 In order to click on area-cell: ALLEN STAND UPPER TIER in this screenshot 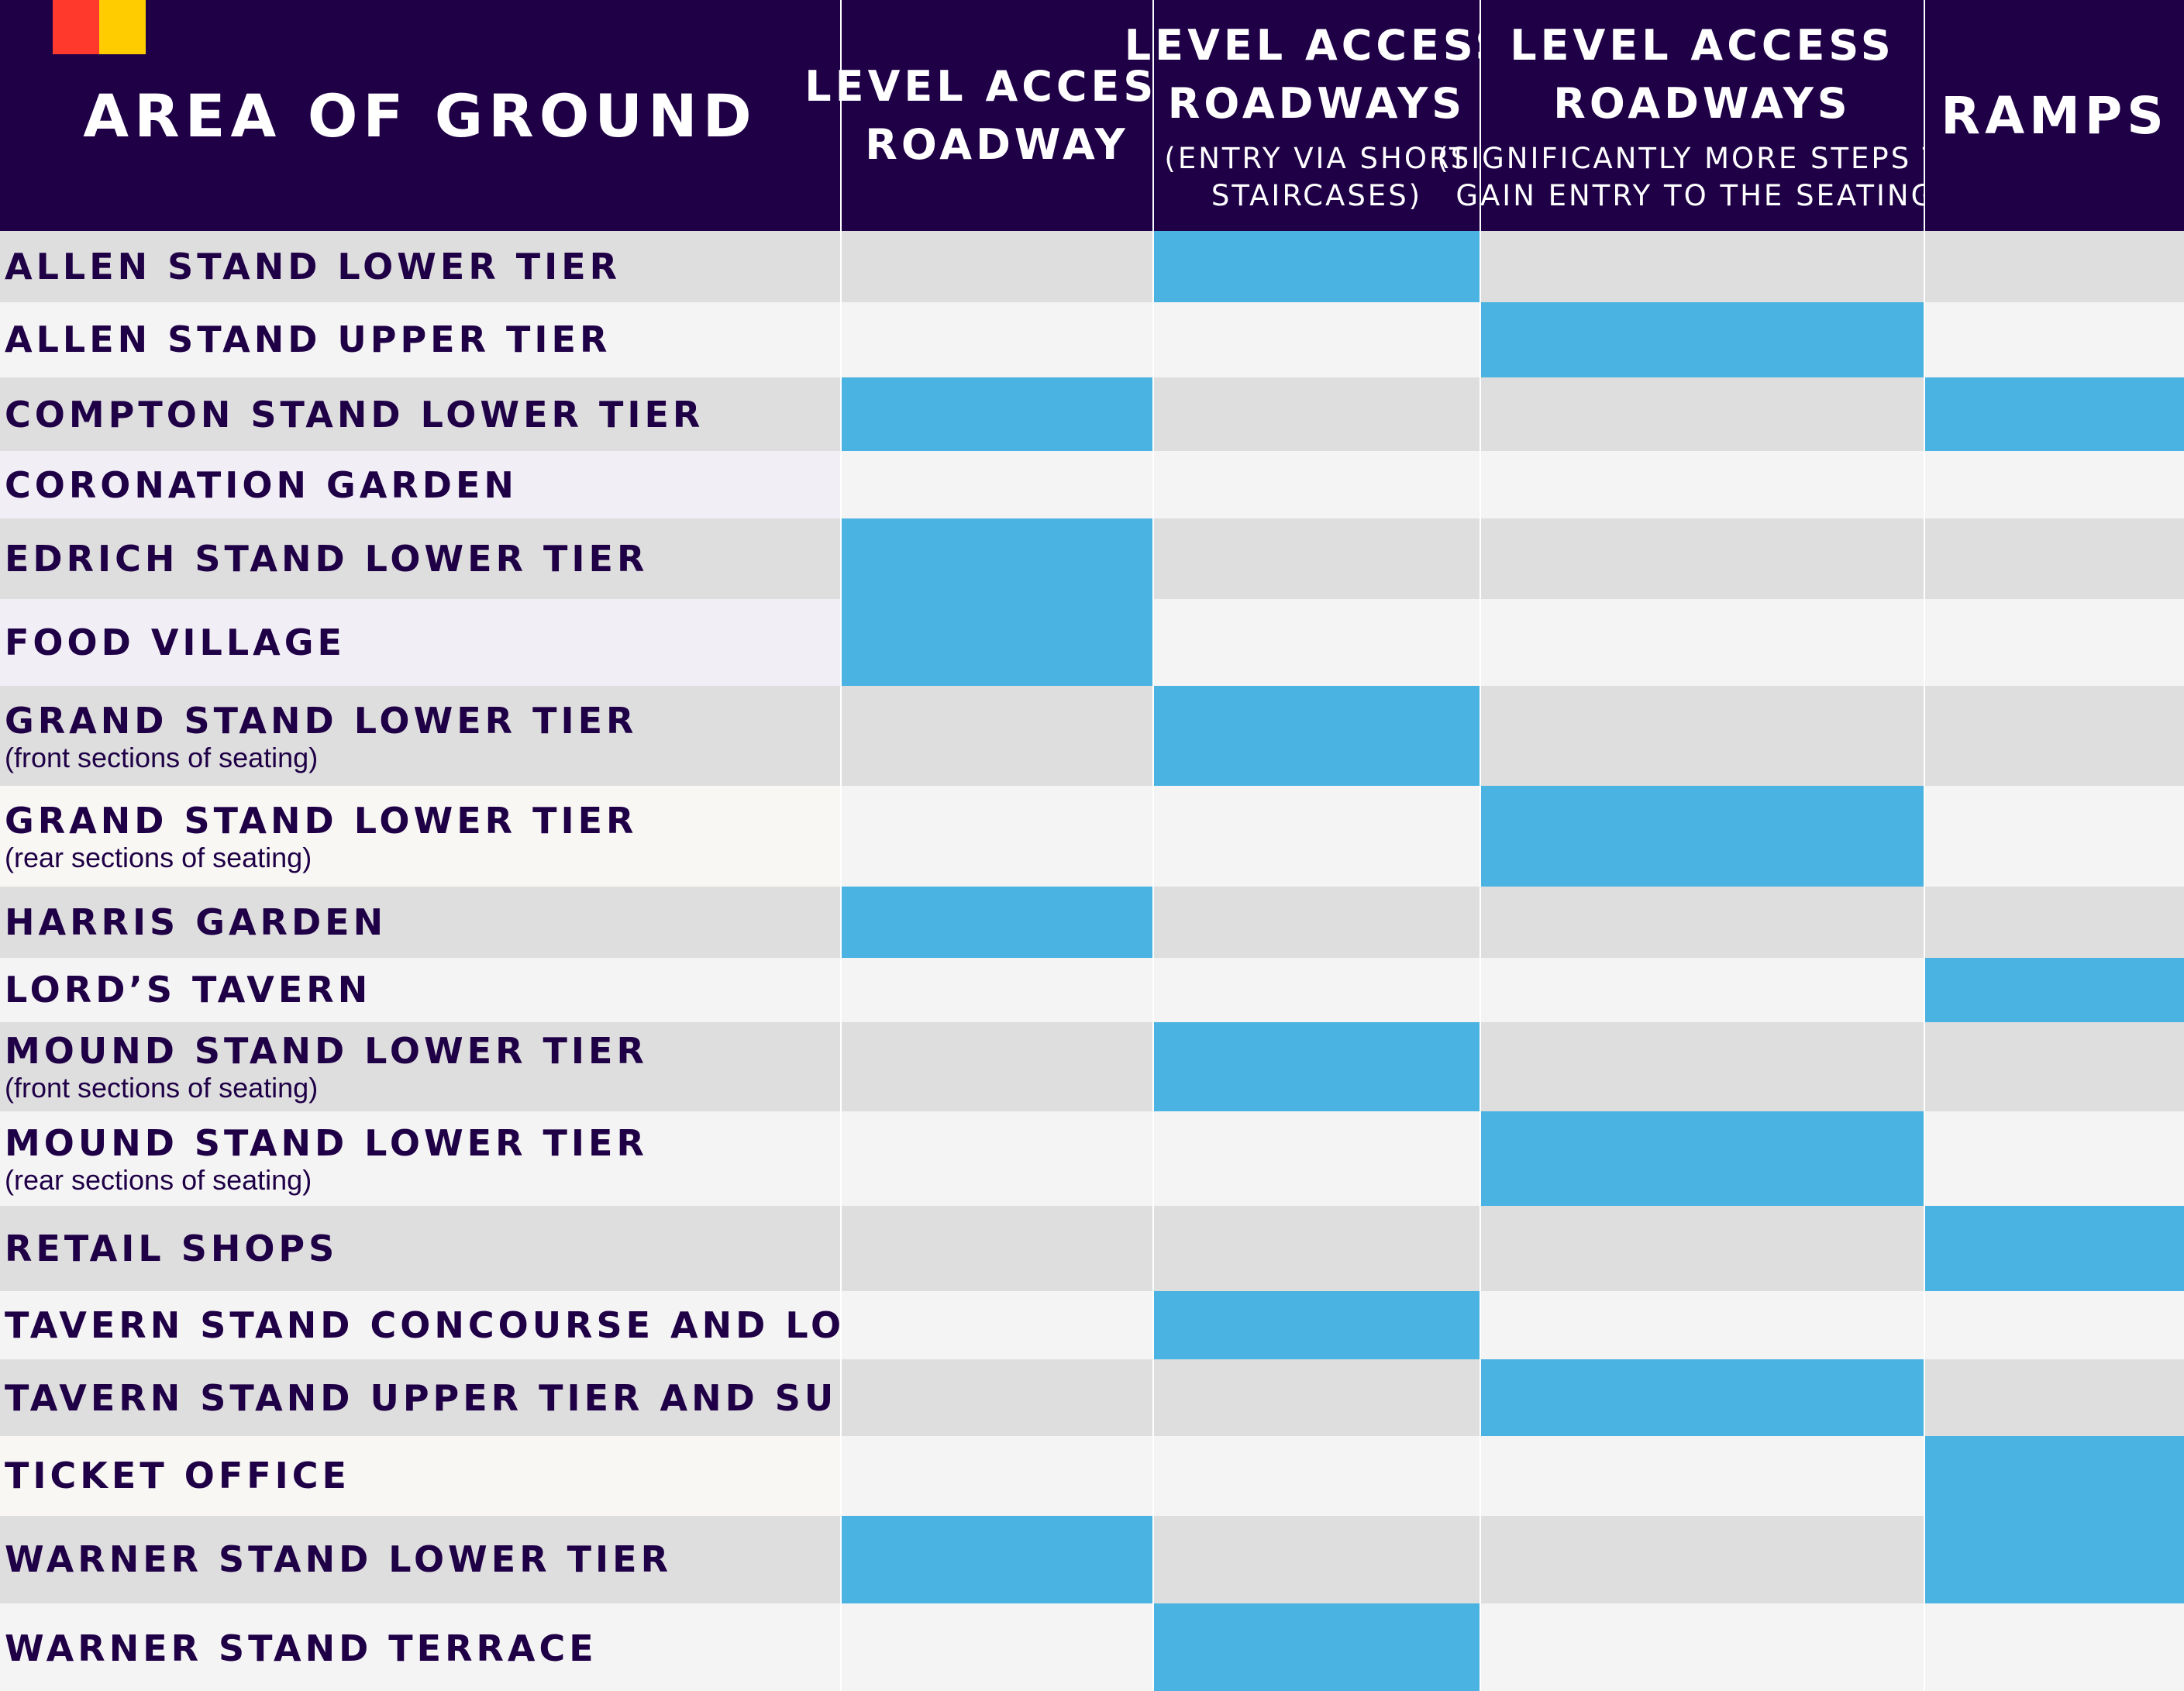, I will do `click(420, 339)`.